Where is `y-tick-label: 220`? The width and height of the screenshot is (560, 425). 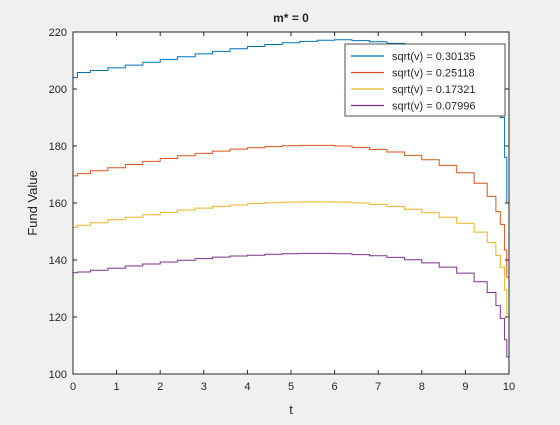 y-tick-label: 220 is located at coordinates (58, 33).